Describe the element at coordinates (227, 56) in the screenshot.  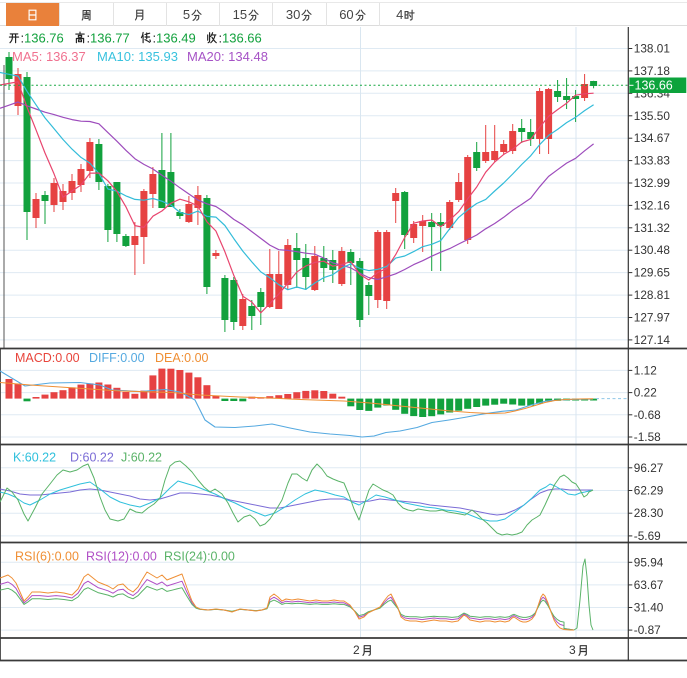
I see `svg-text: MA20: 134.48` at that location.